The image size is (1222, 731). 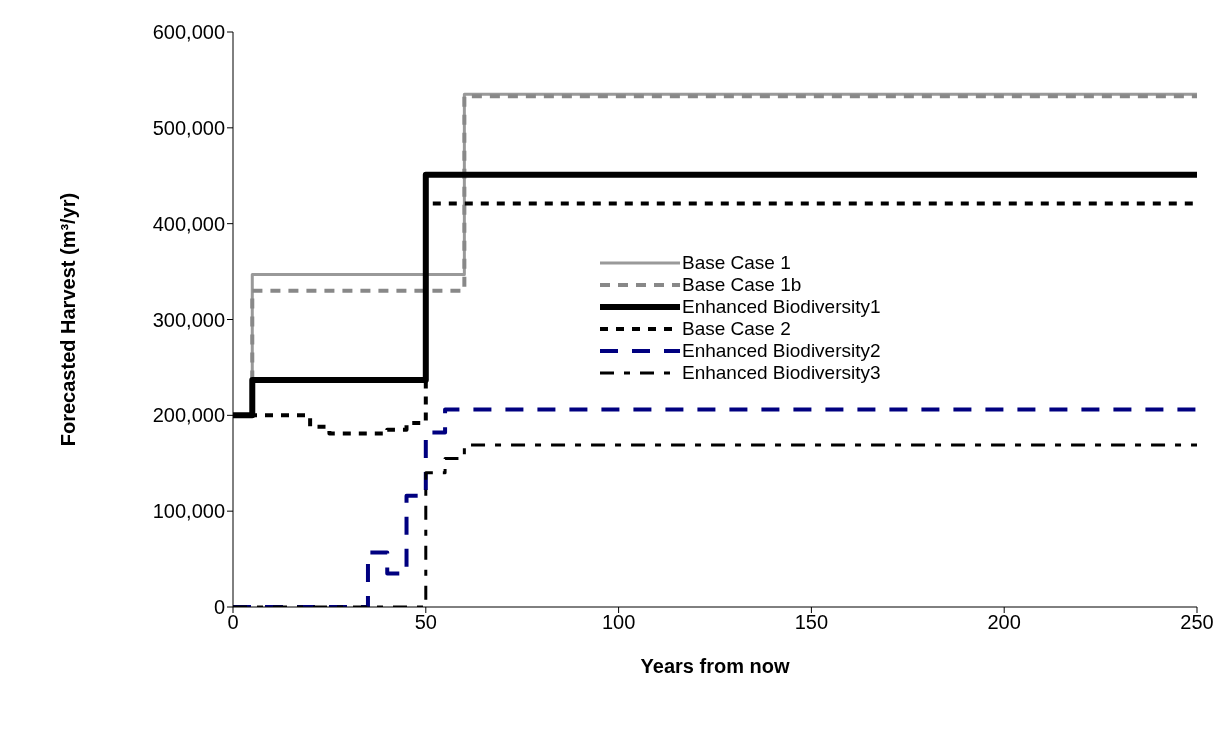 I want to click on y-tick-label: 100,000, so click(x=188, y=511).